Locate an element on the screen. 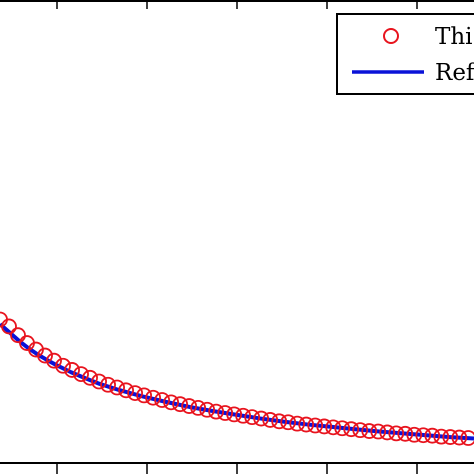  legend: Thi Ref is located at coordinates (405, 54).